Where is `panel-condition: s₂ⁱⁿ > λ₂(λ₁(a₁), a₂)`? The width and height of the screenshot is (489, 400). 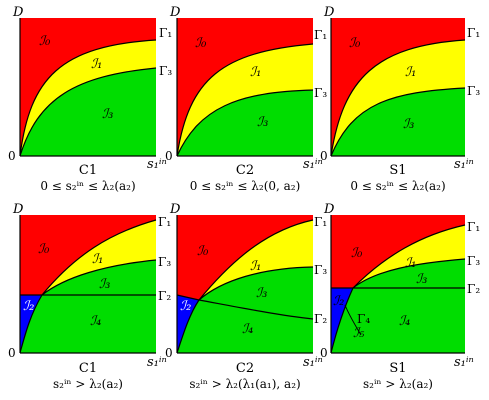
panel-condition: s₂ⁱⁿ > λ₂(λ₁(a₁), a₂) is located at coordinates (244, 384).